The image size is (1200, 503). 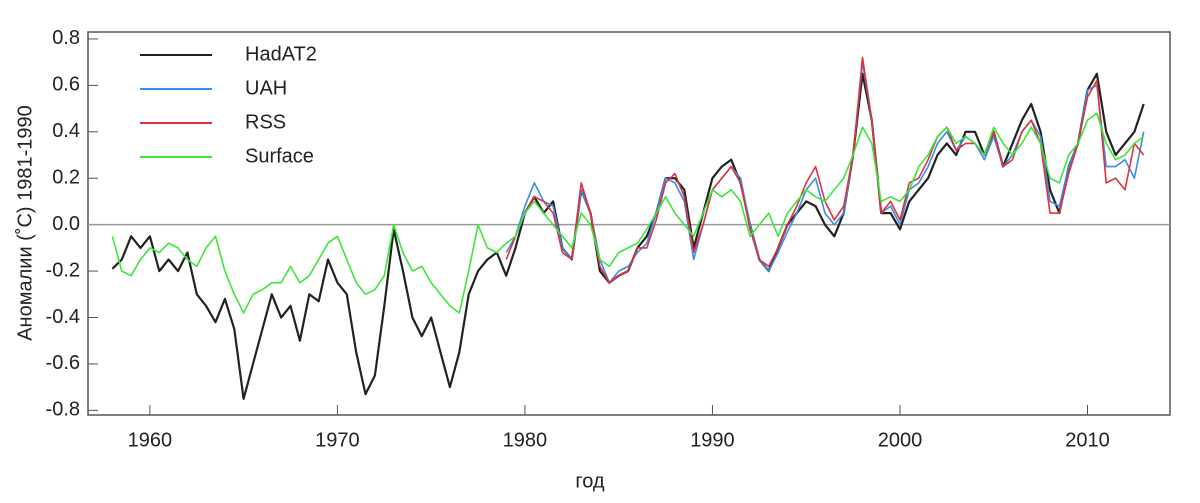 I want to click on y-tick-label: 0.6, so click(x=66, y=85).